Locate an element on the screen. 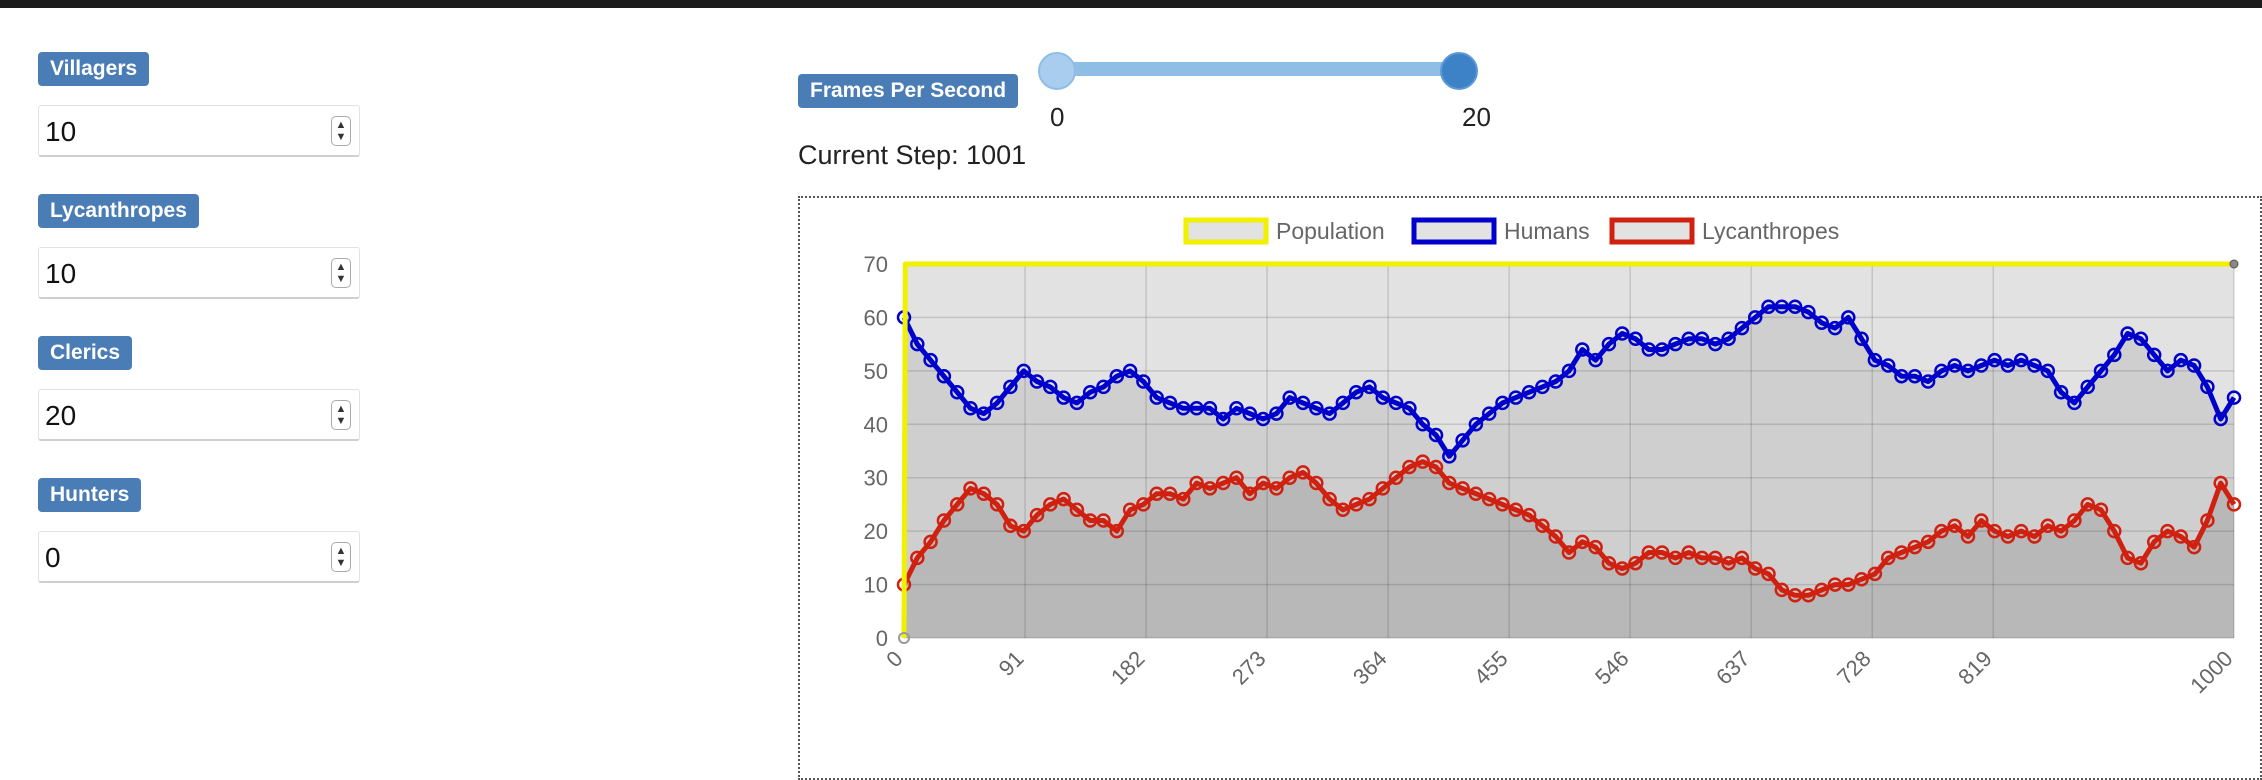 This screenshot has height=780, width=2262. fps-slider-min-handle is located at coordinates (1057, 71).